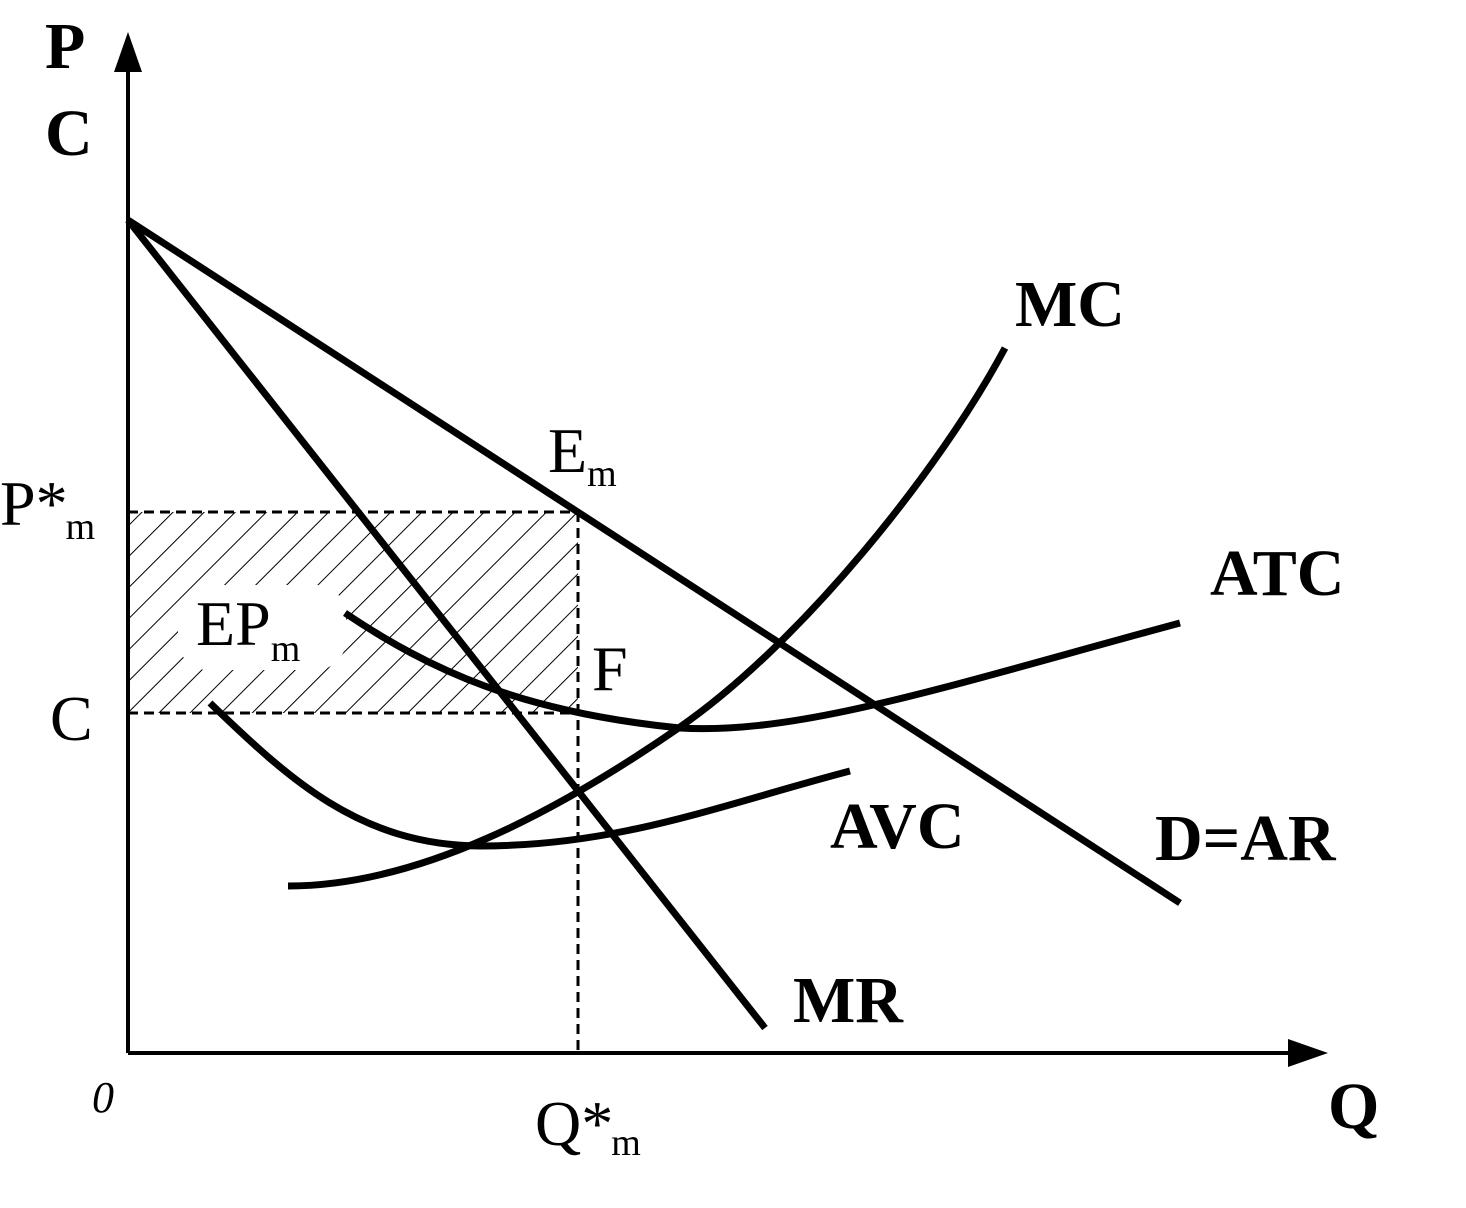 The width and height of the screenshot is (1466, 1208). What do you see at coordinates (1070, 304) in the screenshot?
I see `curve-label: MC` at bounding box center [1070, 304].